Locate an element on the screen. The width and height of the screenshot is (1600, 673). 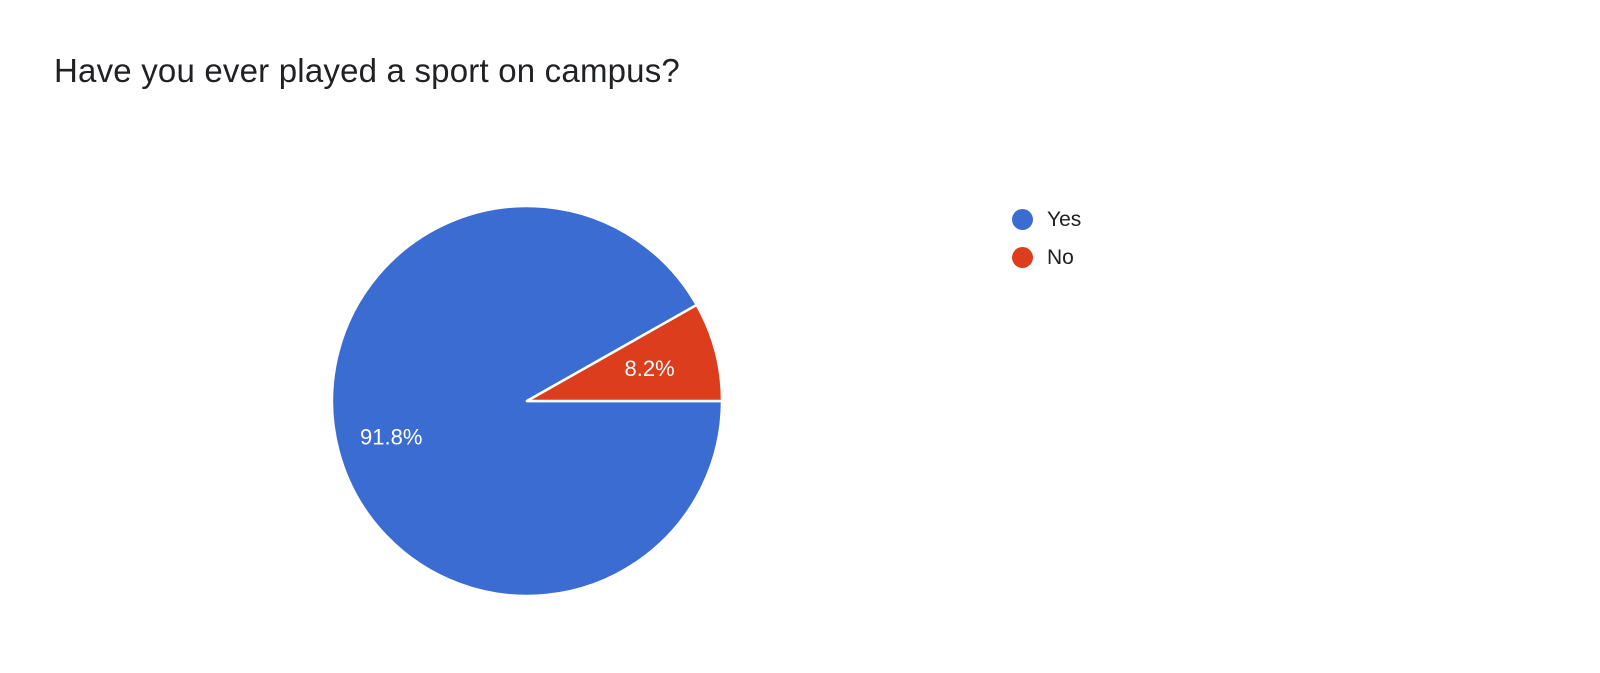
slice-label-yes: 91.8% is located at coordinates (391, 436).